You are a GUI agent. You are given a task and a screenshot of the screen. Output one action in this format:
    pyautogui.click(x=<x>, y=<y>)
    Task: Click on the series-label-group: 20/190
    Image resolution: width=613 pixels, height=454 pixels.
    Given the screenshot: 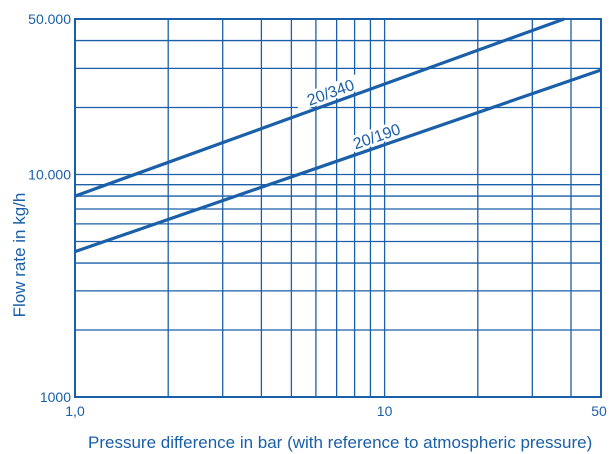 What is the action you would take?
    pyautogui.click(x=376, y=136)
    